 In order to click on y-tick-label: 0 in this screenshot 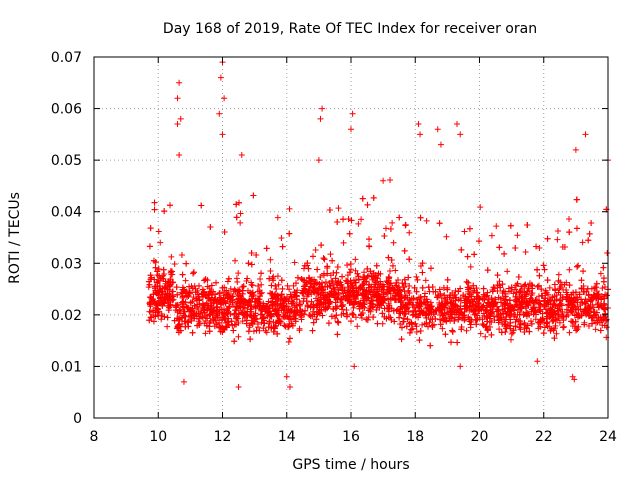, I will do `click(77, 419)`.